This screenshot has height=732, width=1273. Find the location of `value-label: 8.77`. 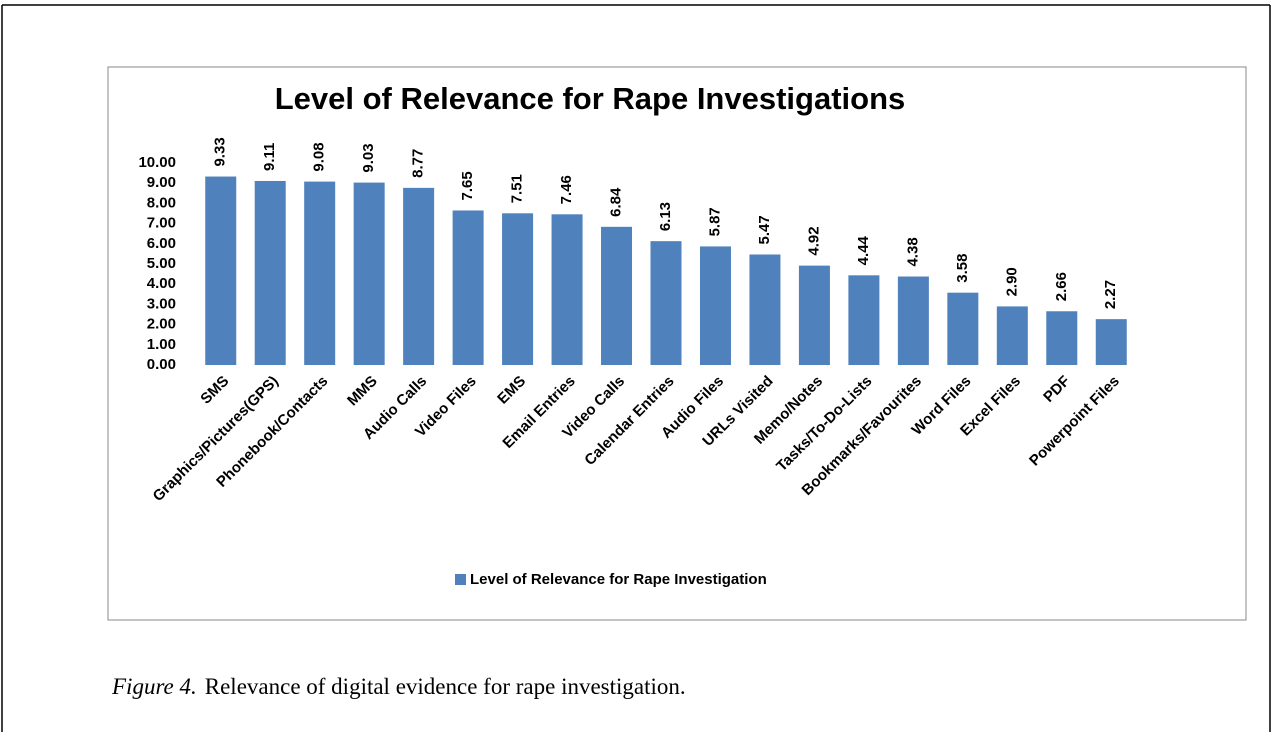

value-label: 8.77 is located at coordinates (418, 163).